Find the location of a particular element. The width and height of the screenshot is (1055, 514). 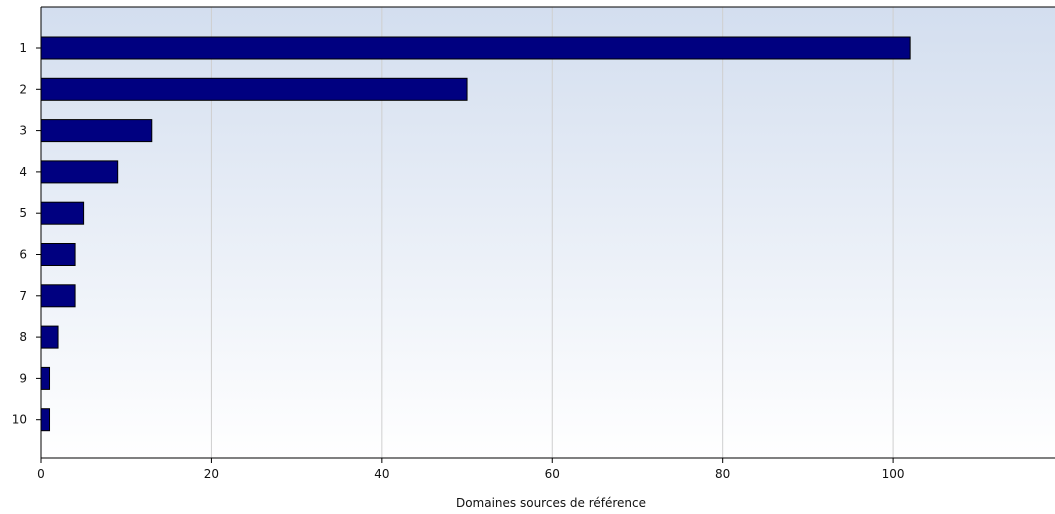

x-tick-label: 100 is located at coordinates (893, 474).